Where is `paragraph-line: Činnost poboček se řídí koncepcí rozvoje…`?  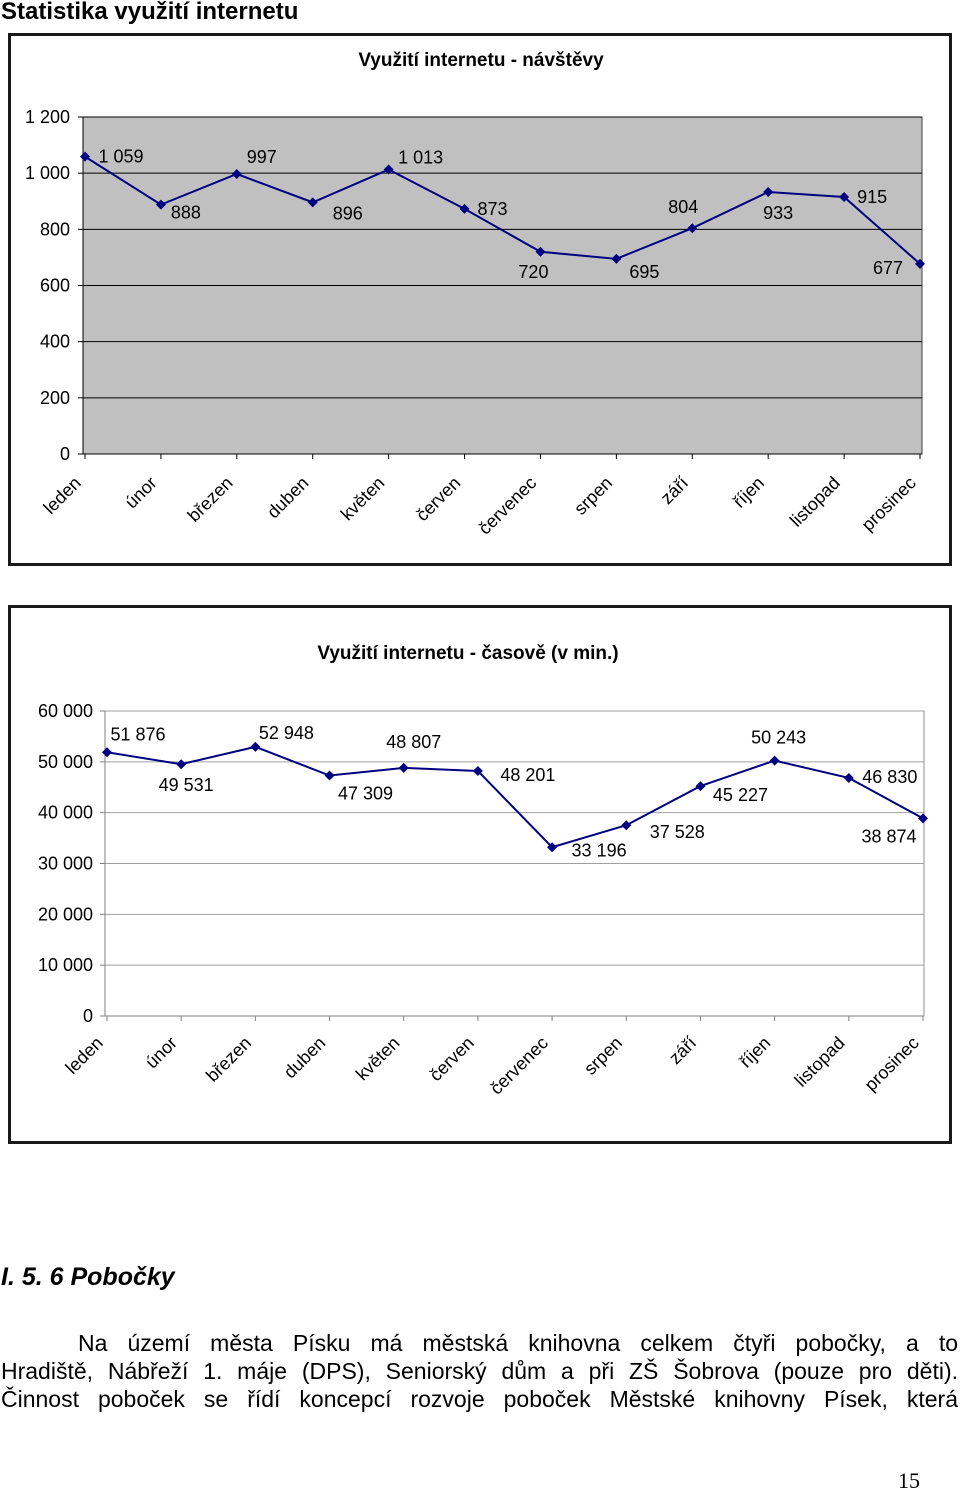
paragraph-line: Činnost poboček se řídí koncepcí rozvoje… is located at coordinates (479, 1399).